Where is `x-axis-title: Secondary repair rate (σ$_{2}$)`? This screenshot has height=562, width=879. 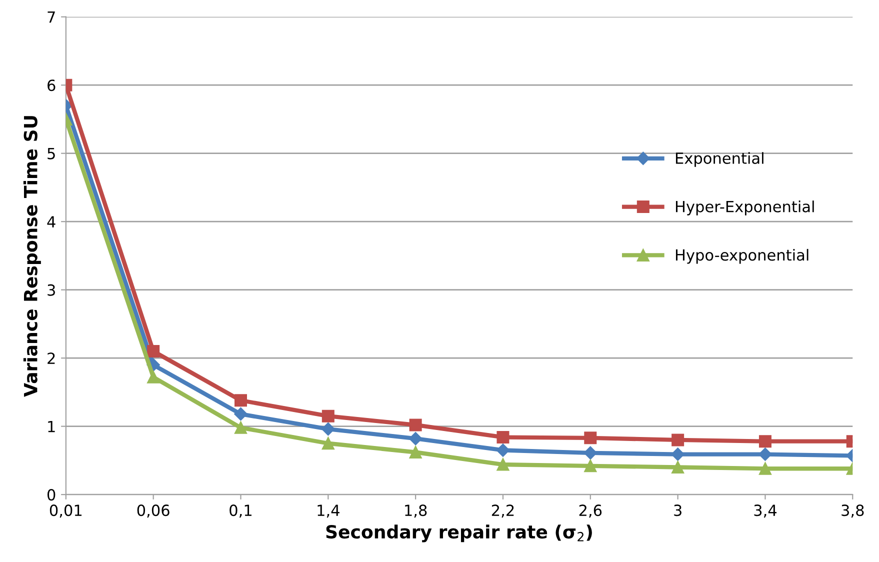 x-axis-title: Secondary repair rate (σ$_{2}$) is located at coordinates (459, 533).